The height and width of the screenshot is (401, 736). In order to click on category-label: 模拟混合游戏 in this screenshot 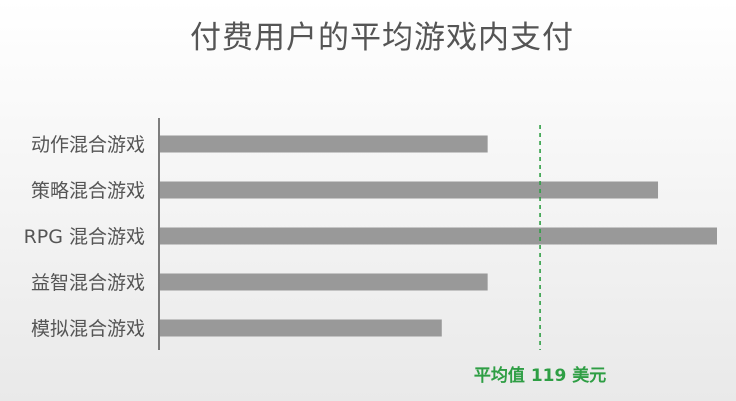, I will do `click(88, 329)`.